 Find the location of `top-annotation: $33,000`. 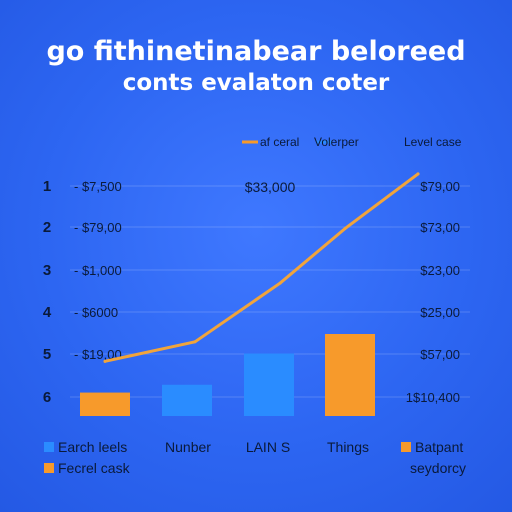

top-annotation: $33,000 is located at coordinates (270, 187).